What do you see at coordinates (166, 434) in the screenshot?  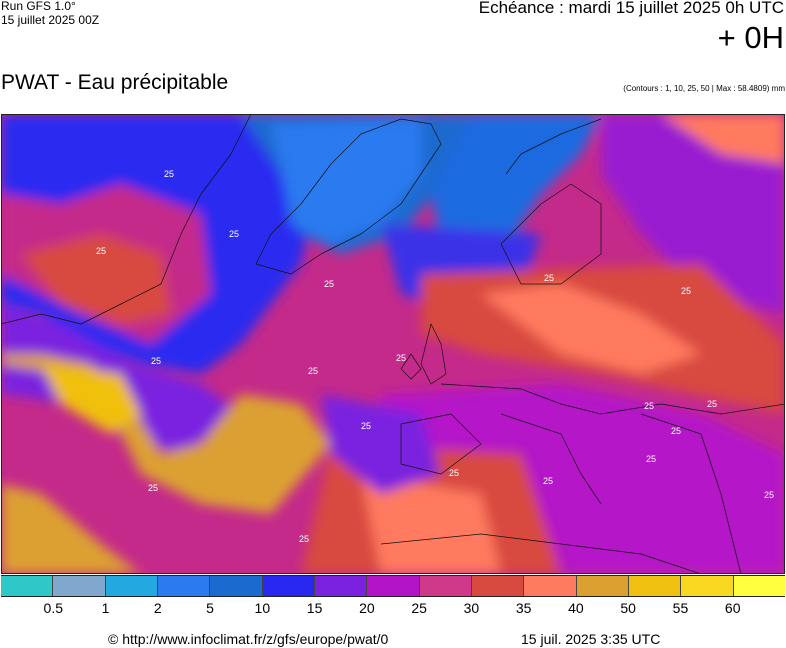 I see `field-gold-arc` at bounding box center [166, 434].